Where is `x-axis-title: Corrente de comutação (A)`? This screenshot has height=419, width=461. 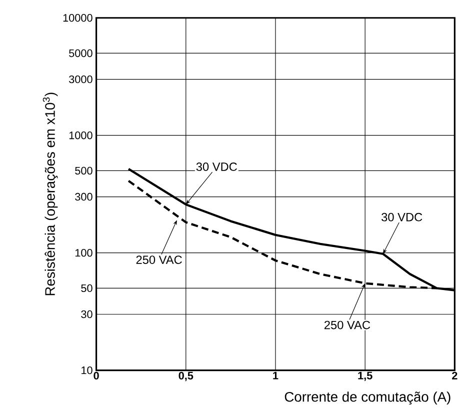
x-axis-title: Corrente de comutação (A) is located at coordinates (367, 398).